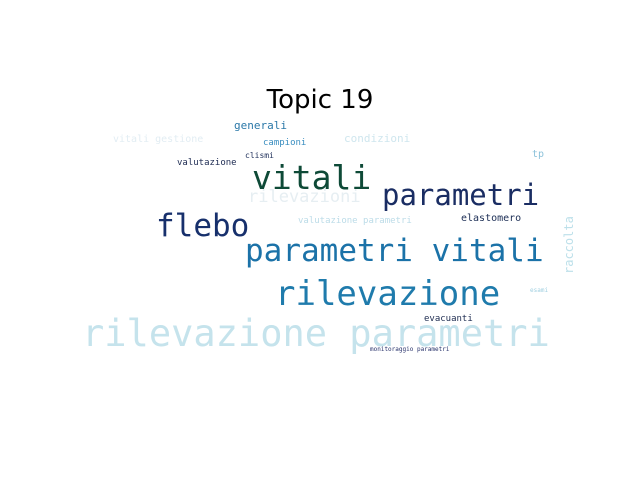 This screenshot has height=480, width=640. What do you see at coordinates (569, 245) in the screenshot?
I see `word-raccolta: raccolta` at bounding box center [569, 245].